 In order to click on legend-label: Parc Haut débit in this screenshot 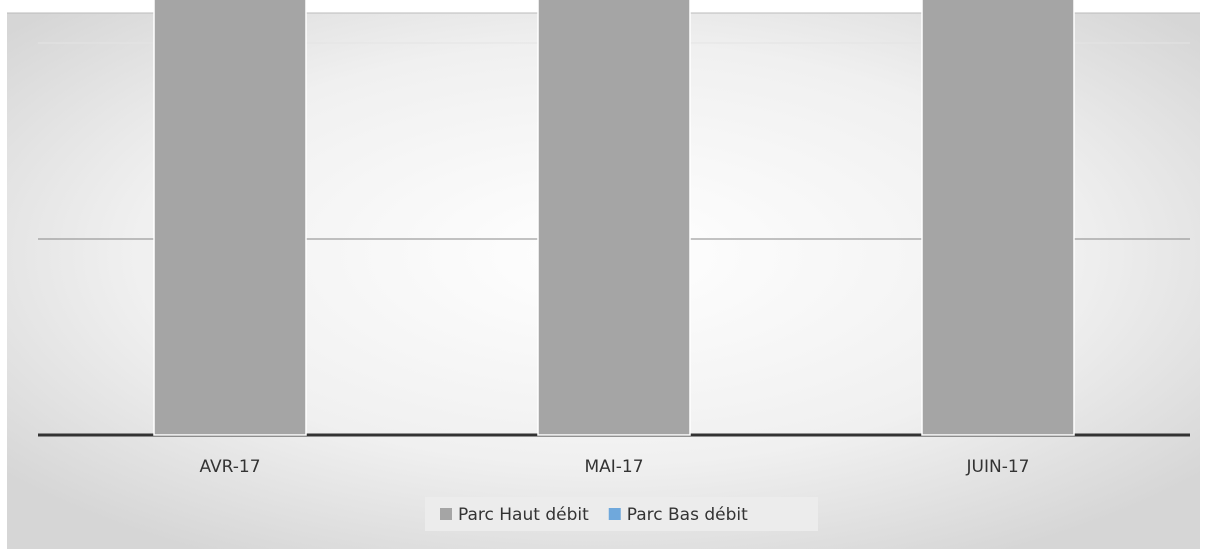, I will do `click(523, 515)`.